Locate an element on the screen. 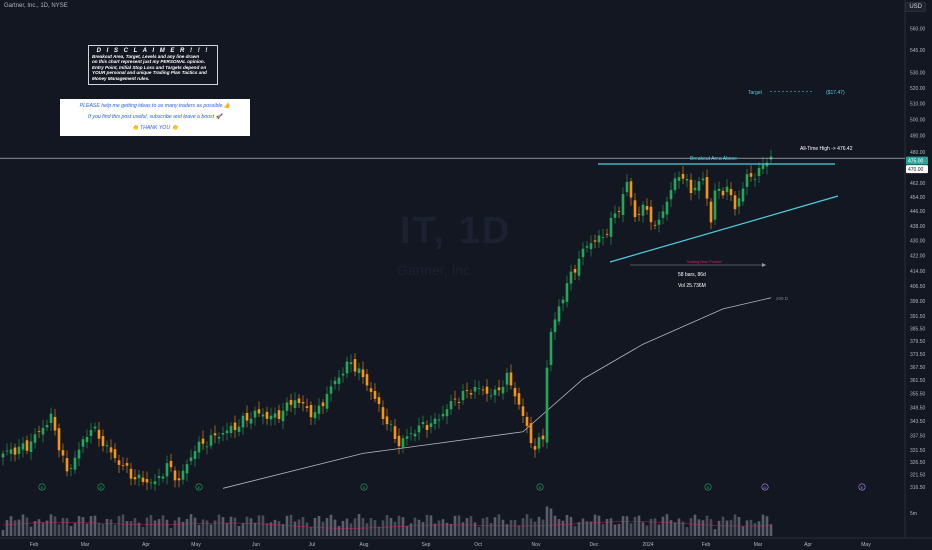 The height and width of the screenshot is (550, 932). x-tick-label: Dec is located at coordinates (594, 545).